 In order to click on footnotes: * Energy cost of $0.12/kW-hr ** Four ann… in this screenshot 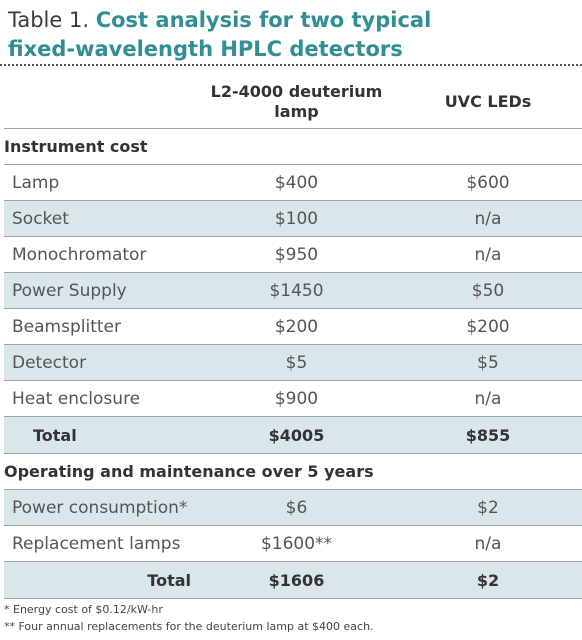, I will do `click(291, 618)`.